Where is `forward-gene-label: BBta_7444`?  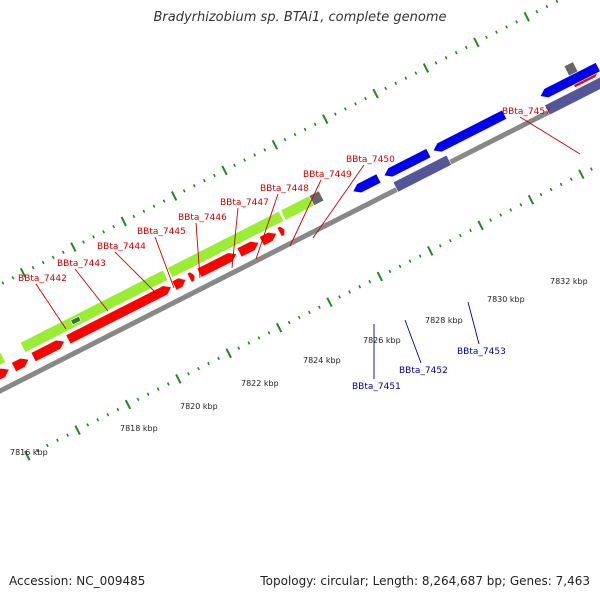 forward-gene-label: BBta_7444 is located at coordinates (121, 247).